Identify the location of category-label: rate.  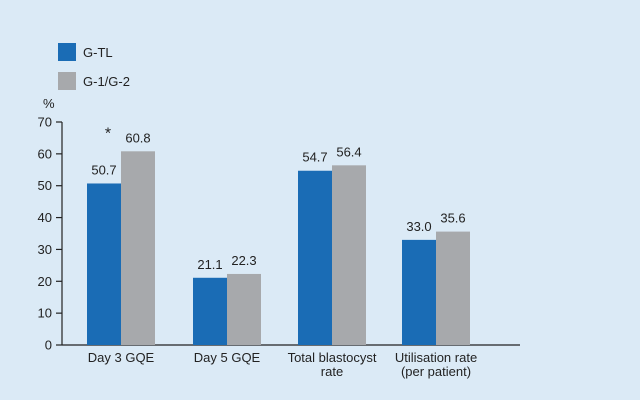
(332, 371).